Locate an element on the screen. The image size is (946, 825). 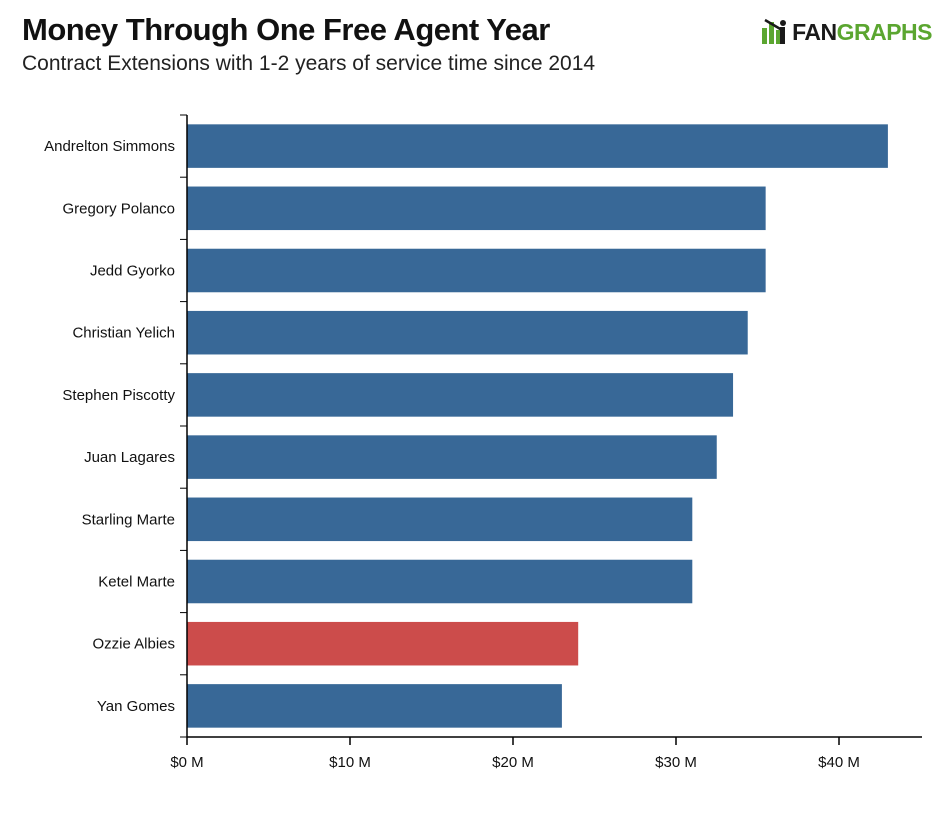
category-label: Jedd Gyorko is located at coordinates (132, 271).